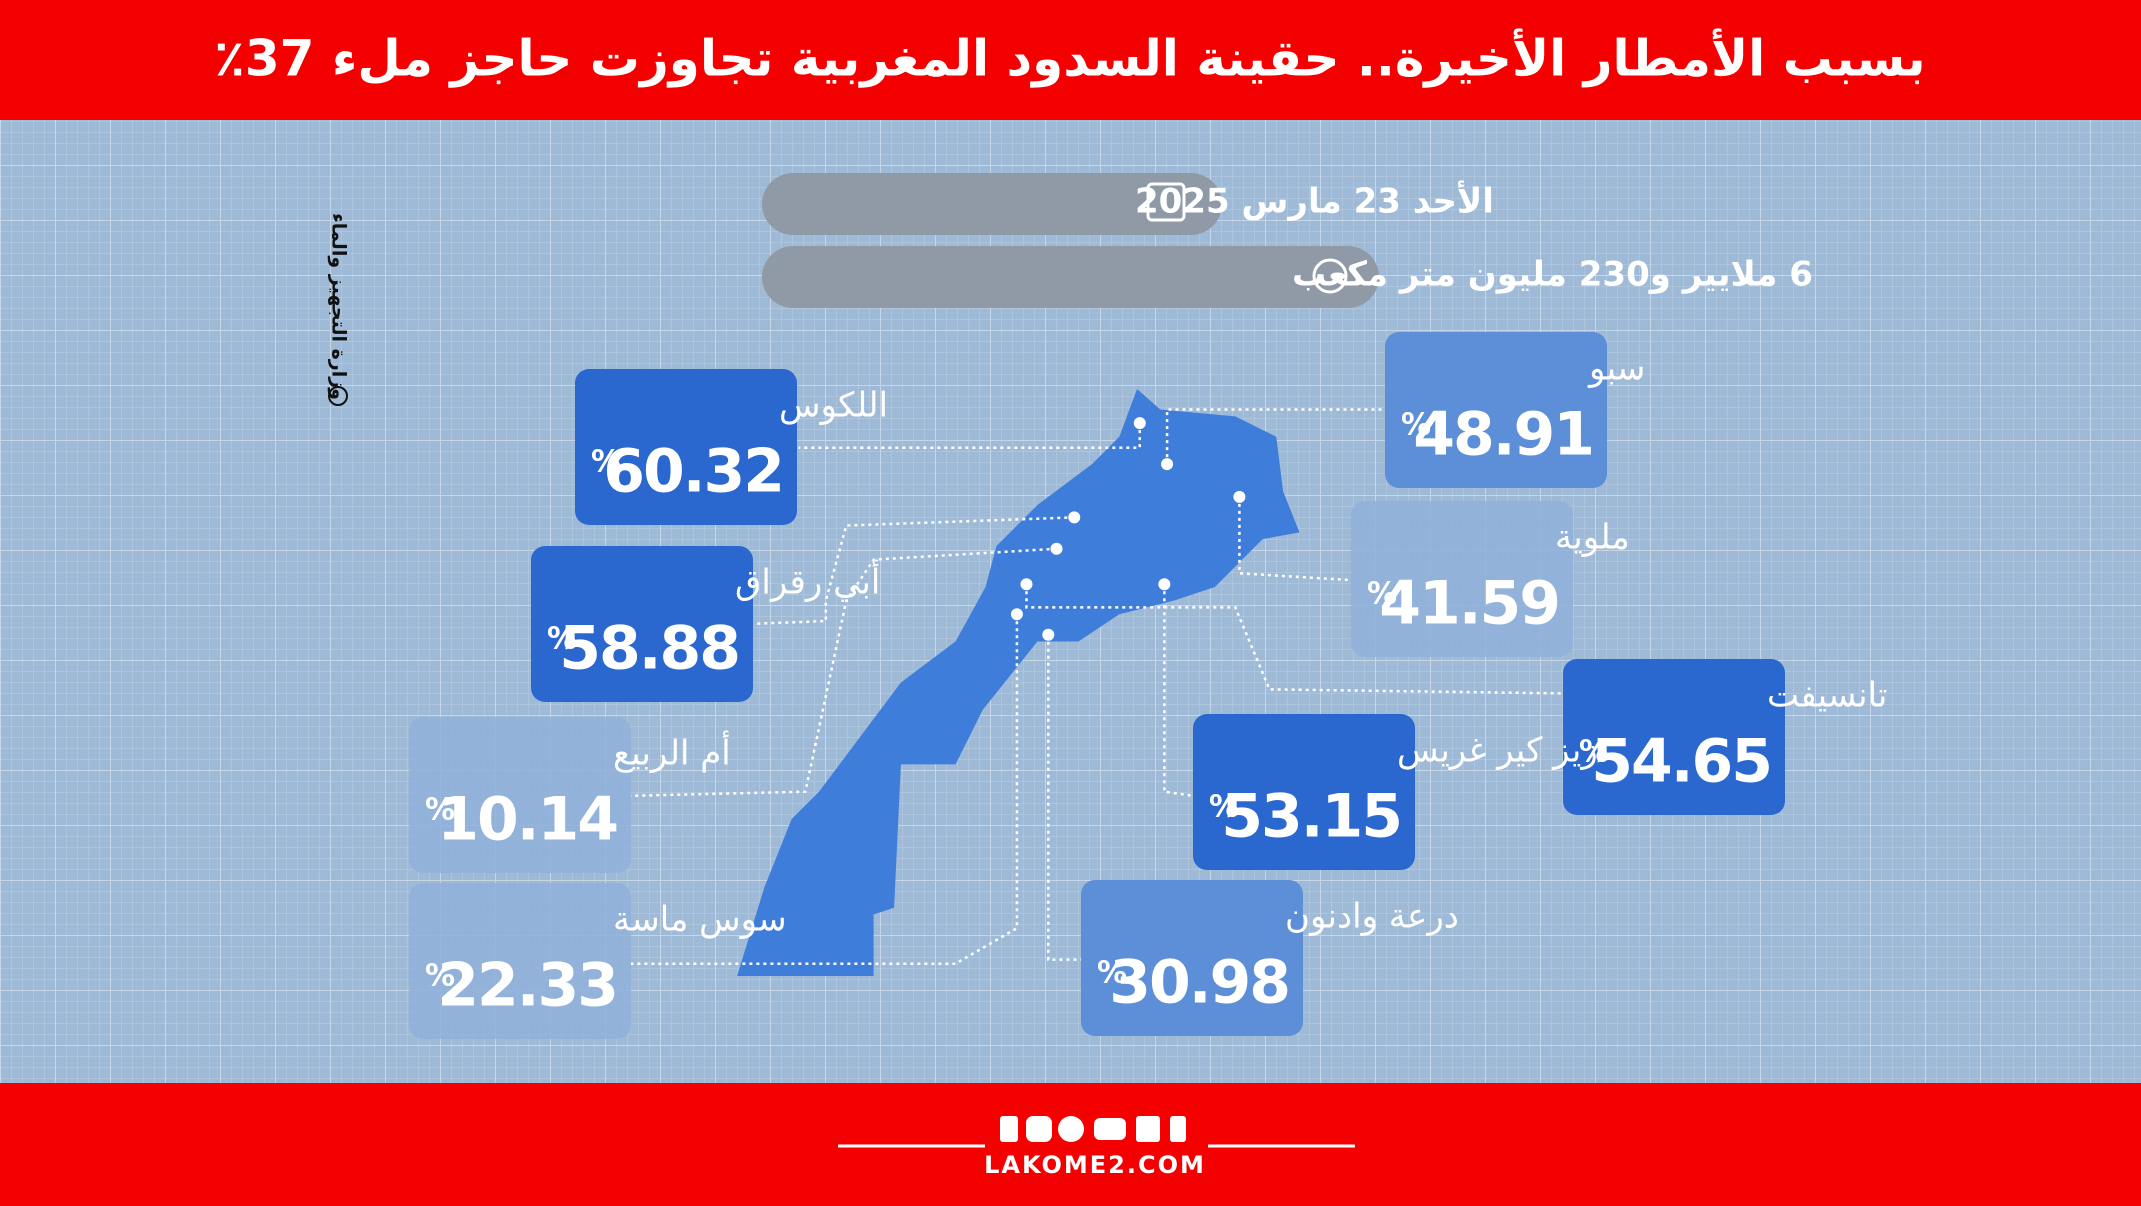 The height and width of the screenshot is (1206, 2141). What do you see at coordinates (1070, 277) in the screenshot?
I see `volume-pill` at bounding box center [1070, 277].